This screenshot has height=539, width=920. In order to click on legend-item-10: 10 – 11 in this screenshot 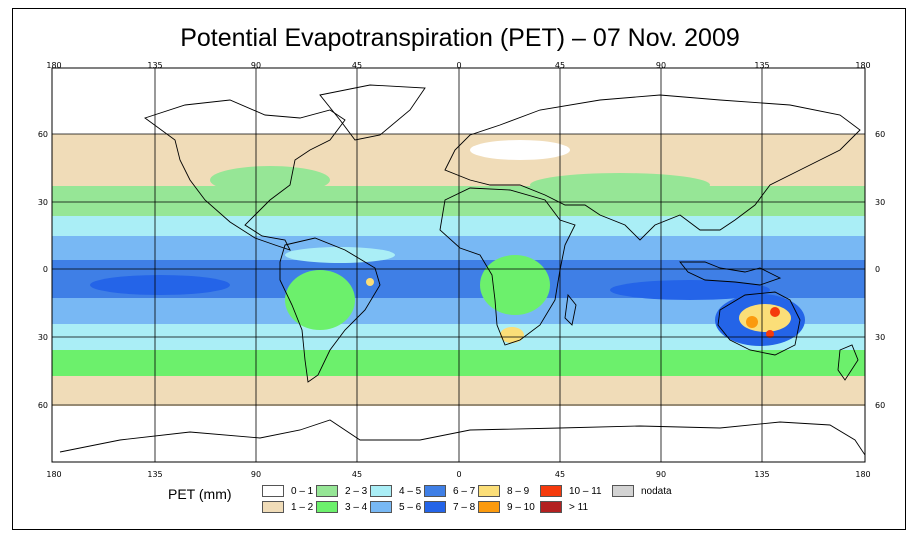, I will do `click(571, 491)`.